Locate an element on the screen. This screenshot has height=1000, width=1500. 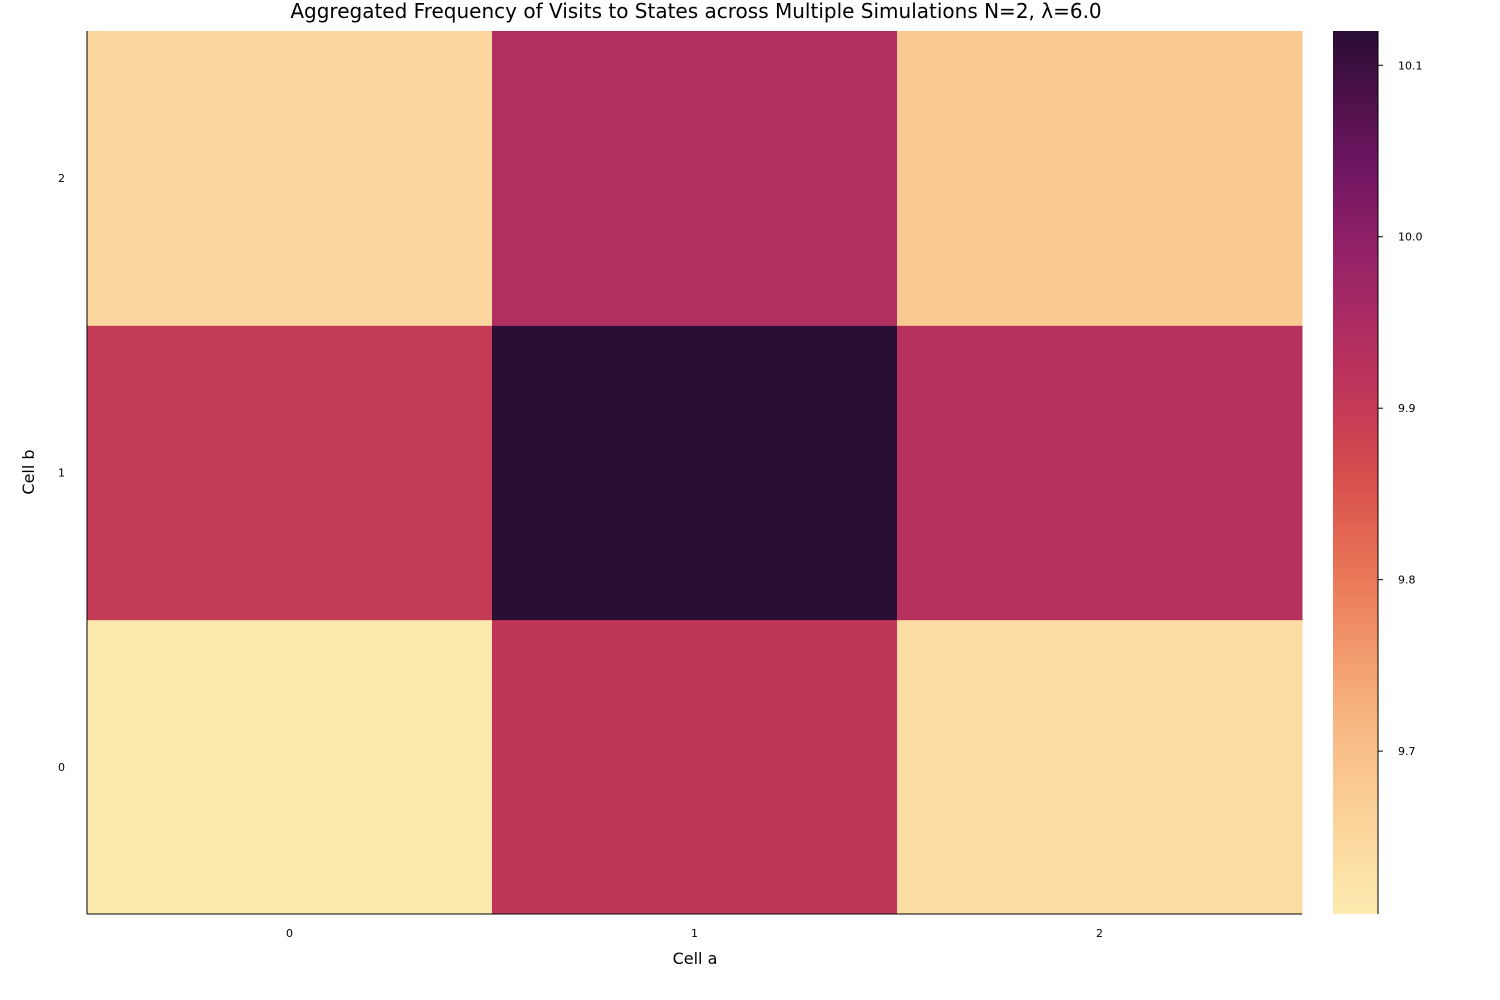
heatmap-cell-a0-b0 is located at coordinates (290, 767).